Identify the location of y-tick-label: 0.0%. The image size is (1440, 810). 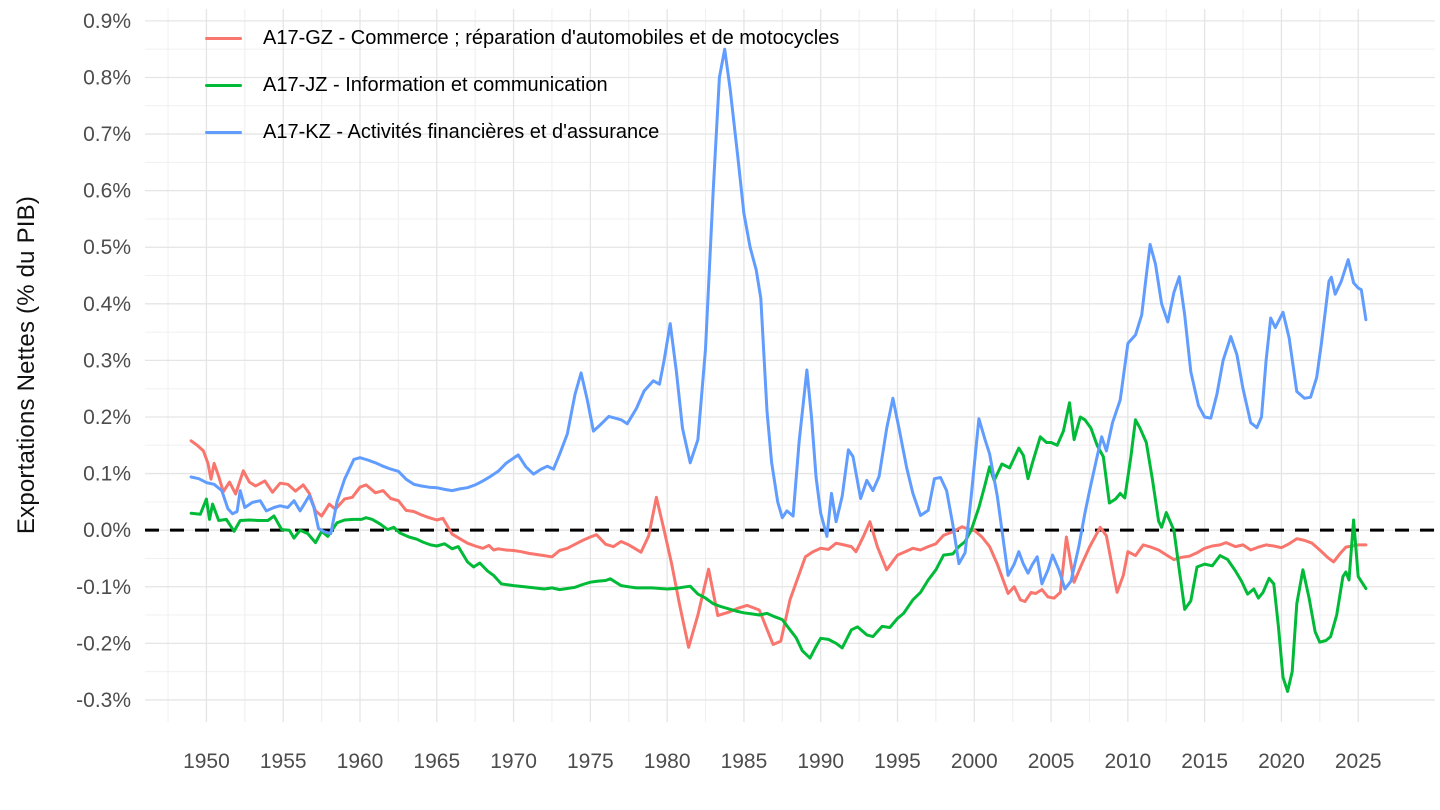
(107, 530).